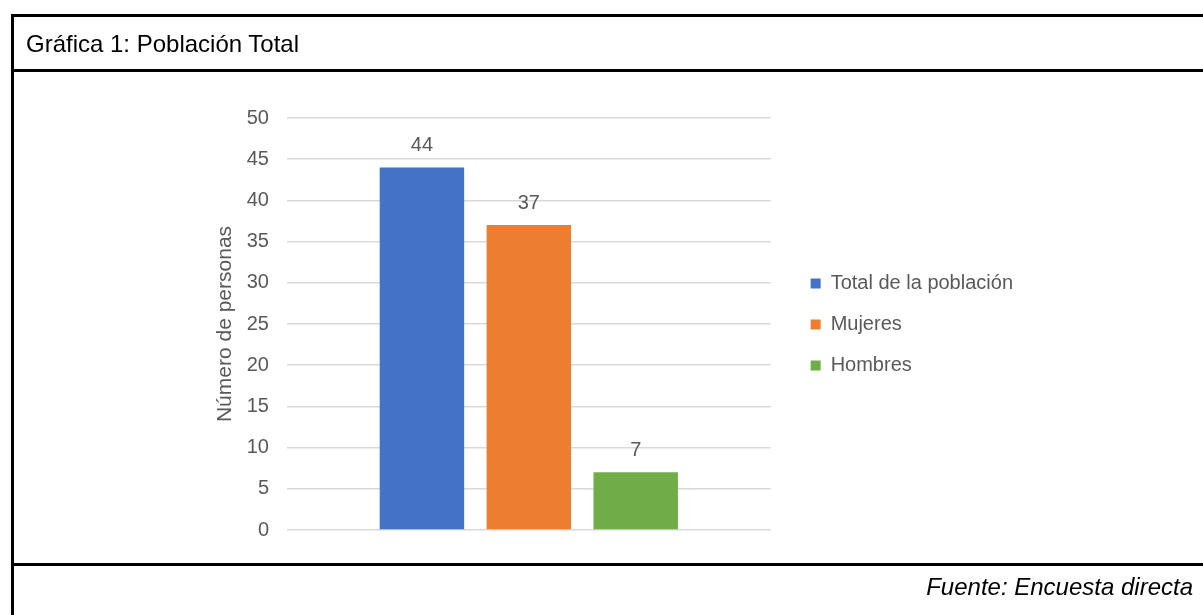  Describe the element at coordinates (257, 322) in the screenshot. I see `y-tick-label: 25` at that location.